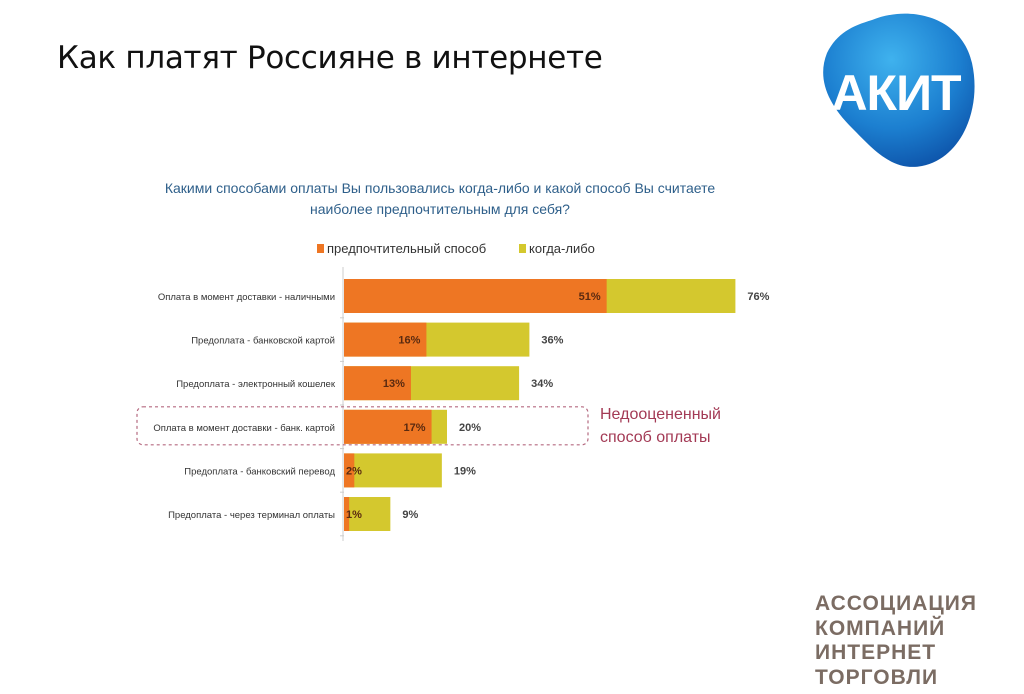 The image size is (1024, 694). What do you see at coordinates (876, 652) in the screenshot?
I see `association-line: ИНТЕРНЕТ` at bounding box center [876, 652].